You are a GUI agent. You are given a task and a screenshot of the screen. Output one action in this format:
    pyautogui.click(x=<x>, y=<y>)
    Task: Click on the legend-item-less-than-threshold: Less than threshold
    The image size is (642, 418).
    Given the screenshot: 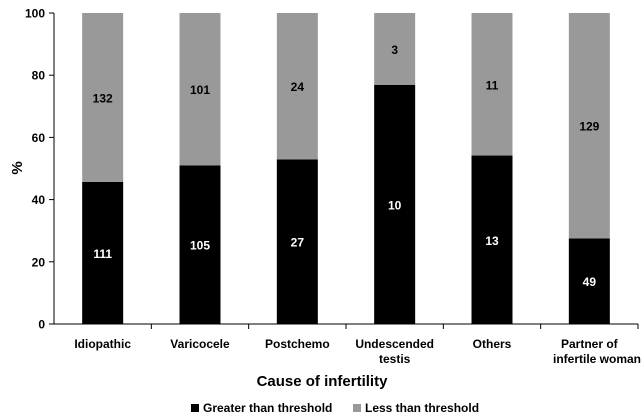 What is the action you would take?
    pyautogui.click(x=416, y=408)
    